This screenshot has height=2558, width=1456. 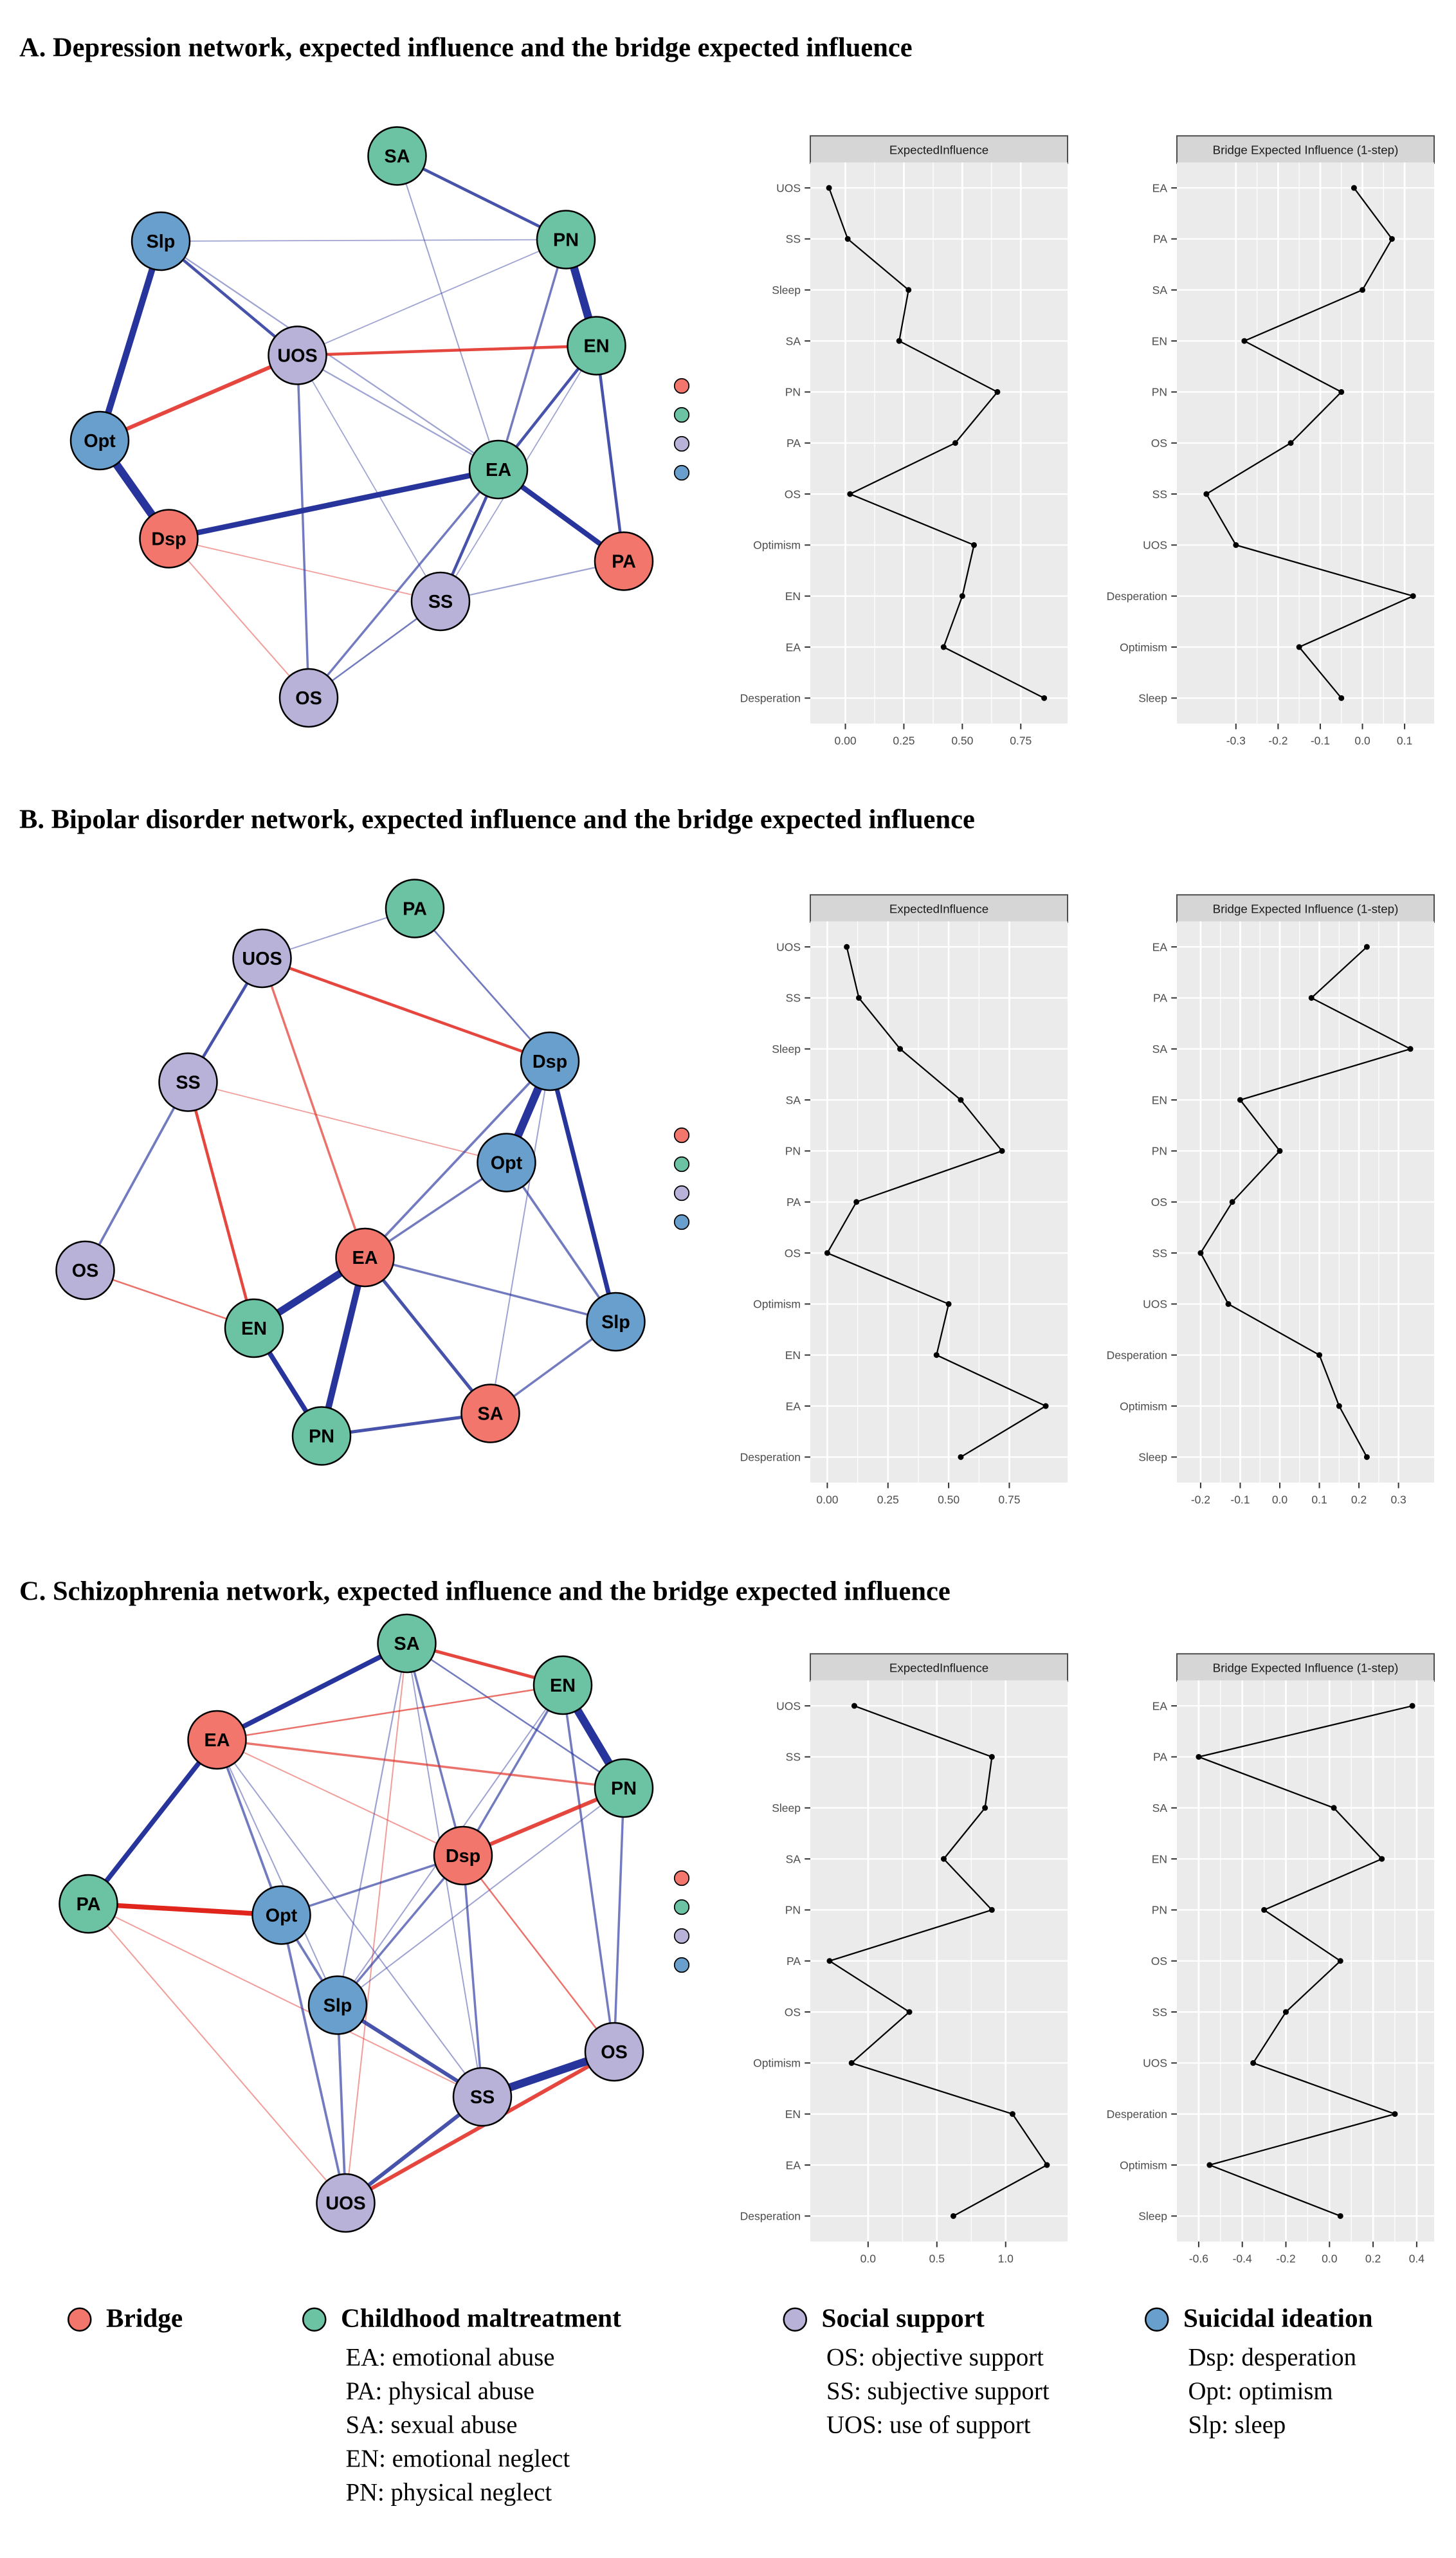 What do you see at coordinates (350, 1172) in the screenshot?
I see `bipolar-network-graph: PA UOS Dsp SS Opt EA OS EN Slp PN SA` at bounding box center [350, 1172].